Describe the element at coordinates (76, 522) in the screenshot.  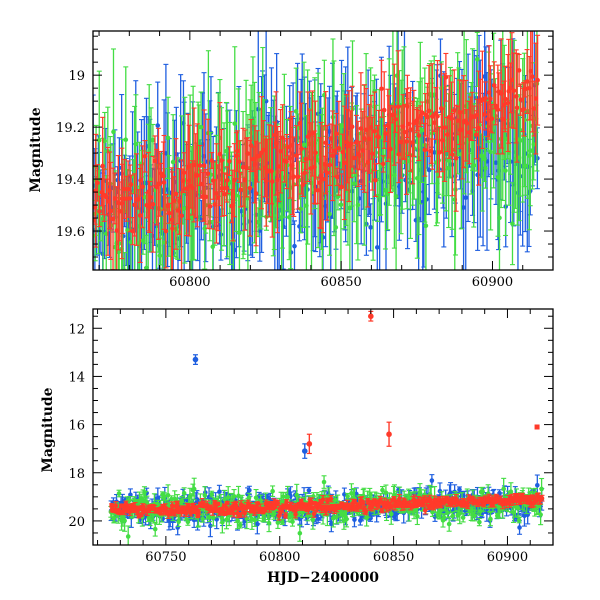
I see `y-tick-label: 20` at that location.